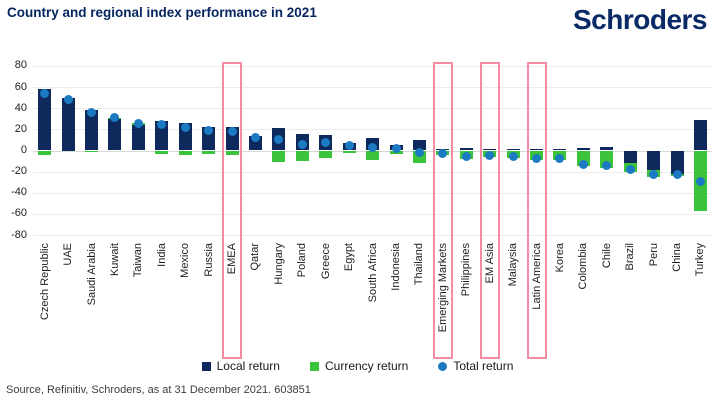 The height and width of the screenshot is (405, 715). Describe the element at coordinates (640, 19) in the screenshot. I see `brand-logo: Schroders` at that location.